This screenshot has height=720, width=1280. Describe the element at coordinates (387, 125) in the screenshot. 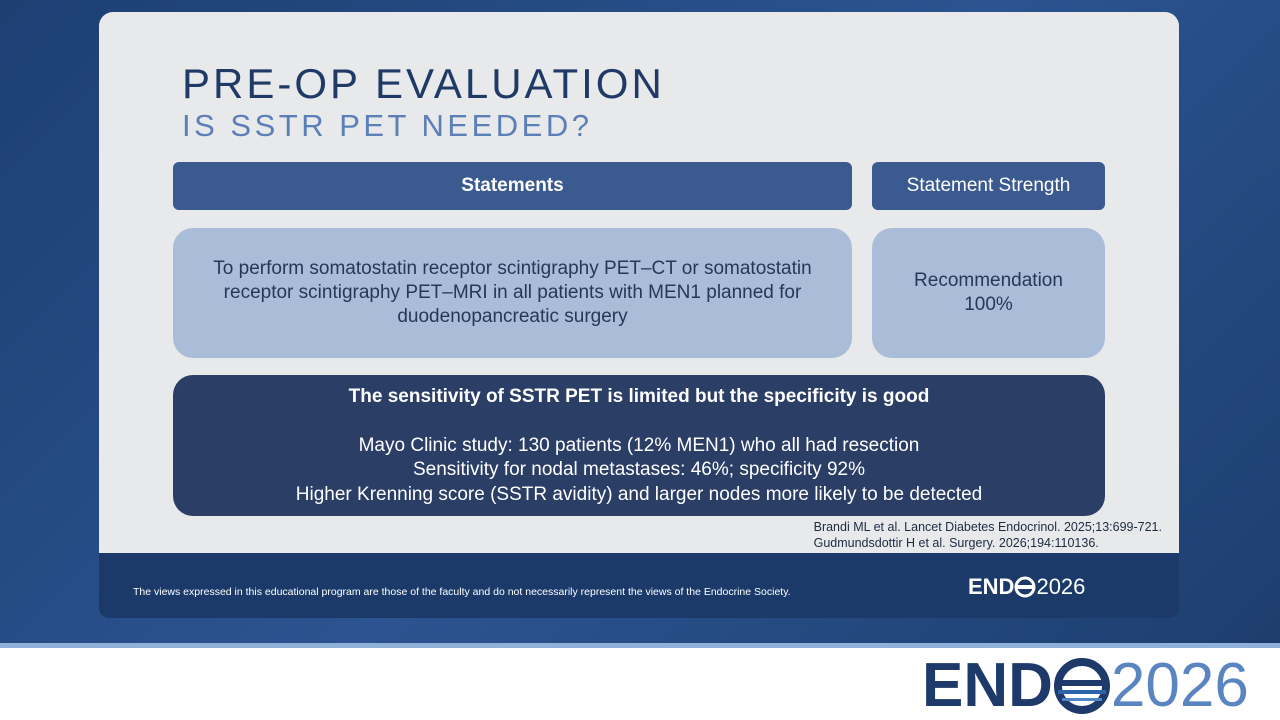

I see `subtitle: IS SSTR PET NEEDED?` at that location.